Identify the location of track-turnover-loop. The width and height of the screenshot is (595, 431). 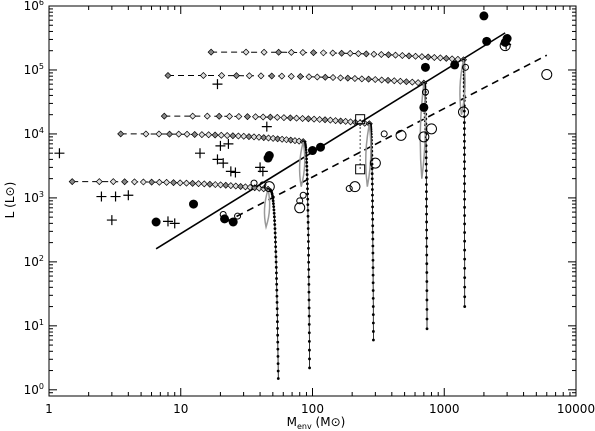
(462, 87).